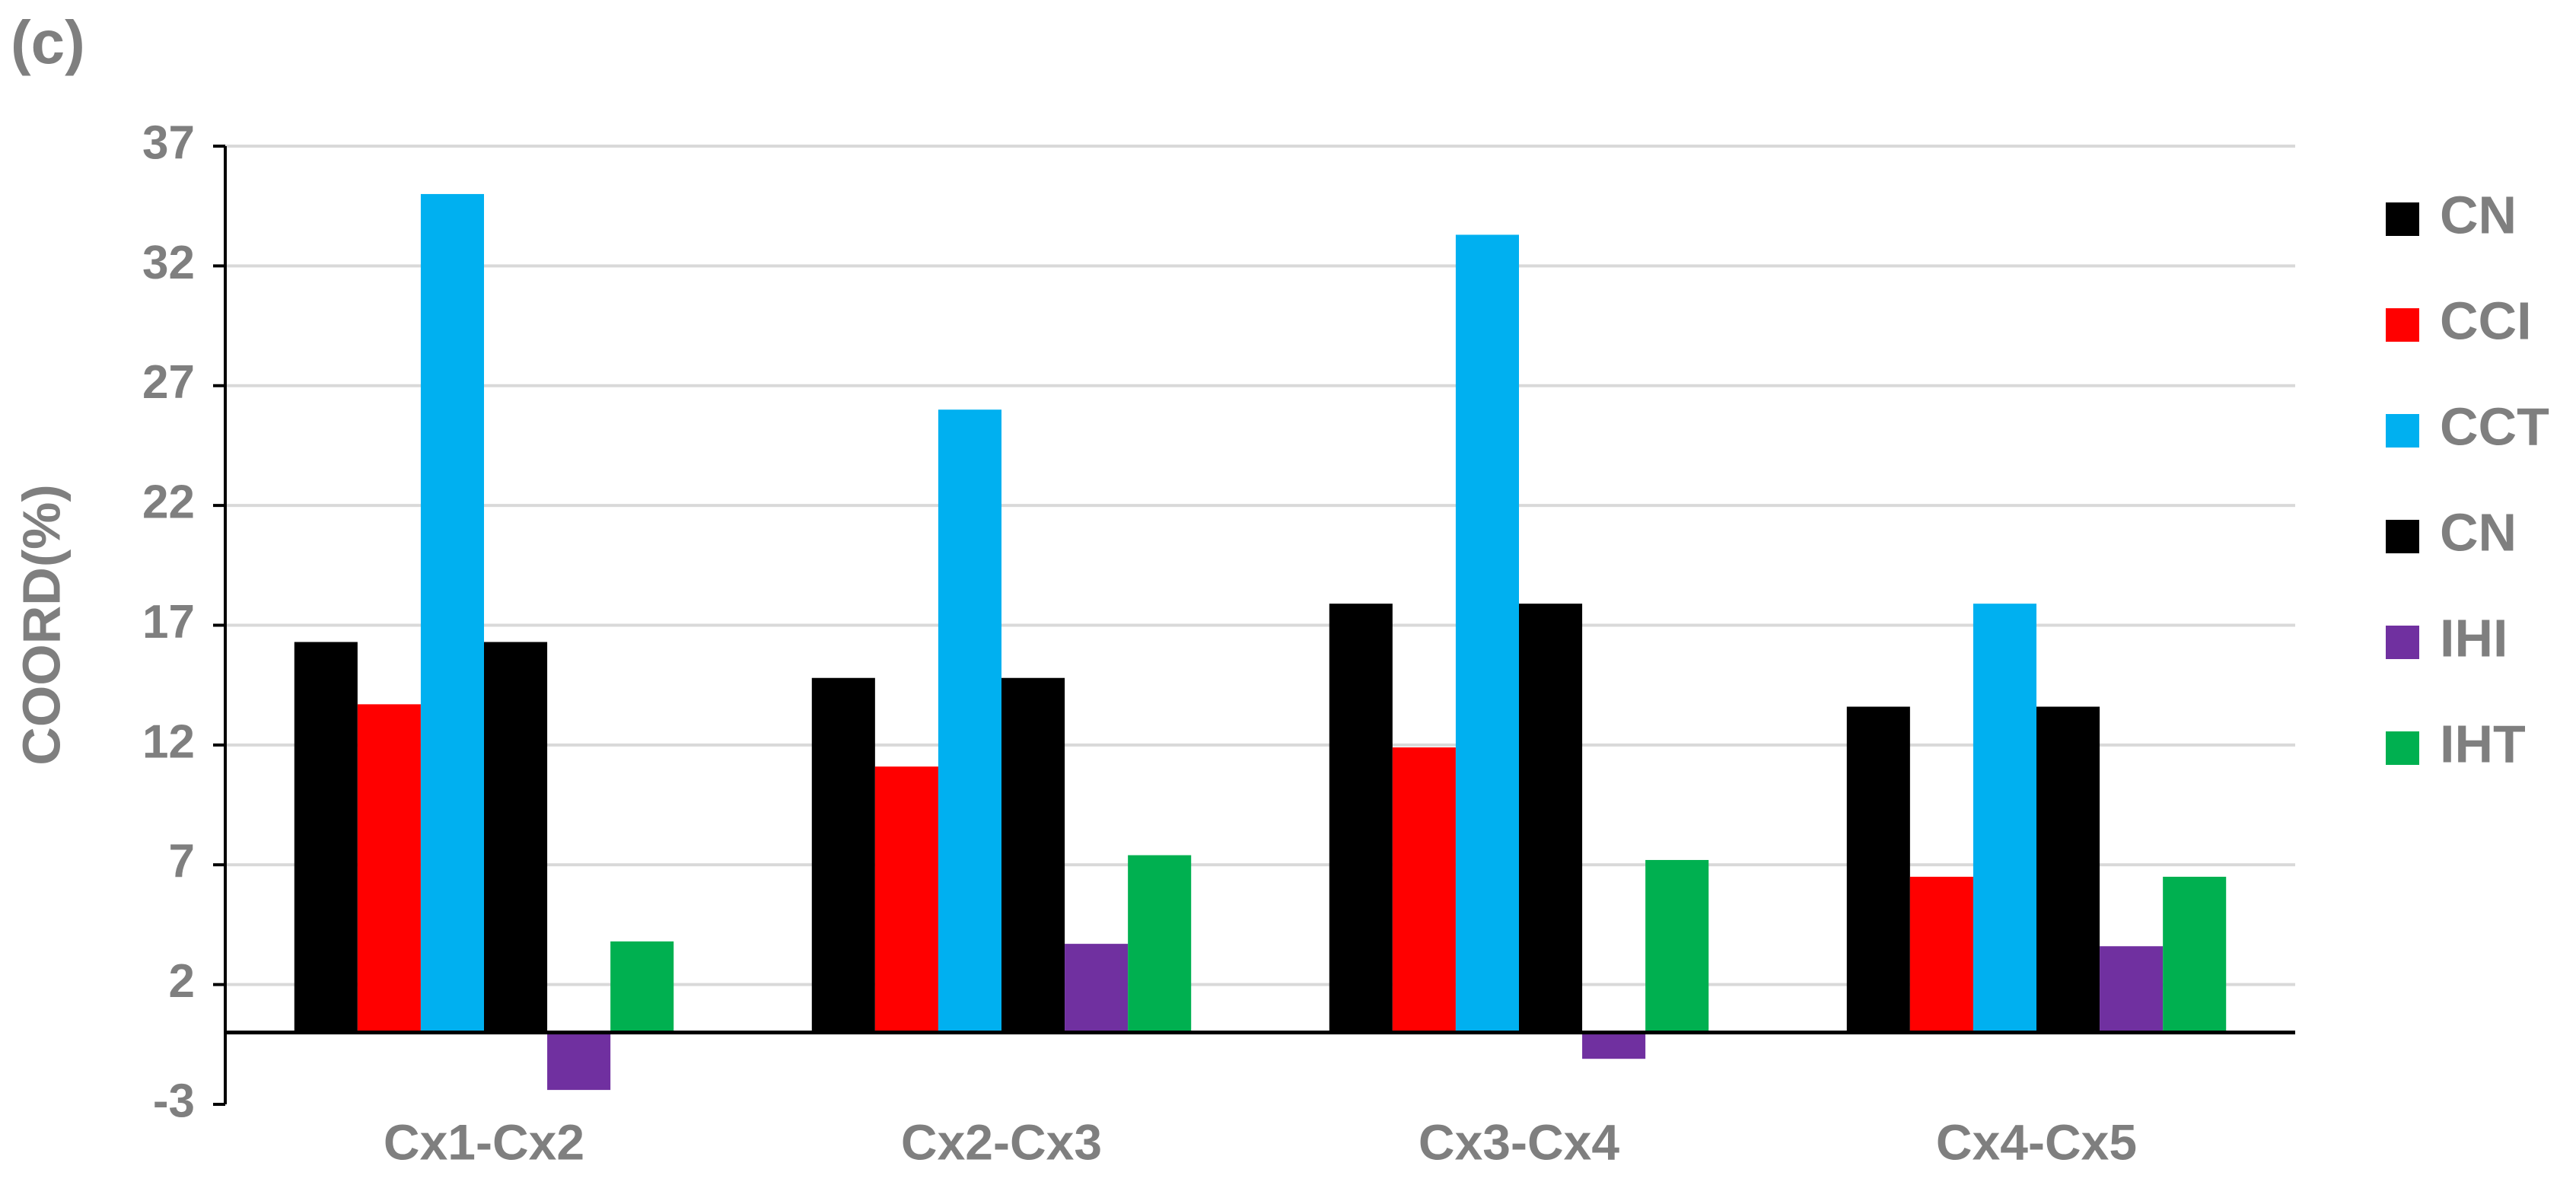 This screenshot has height=1185, width=2576. I want to click on y-tick-label: 22, so click(168, 502).